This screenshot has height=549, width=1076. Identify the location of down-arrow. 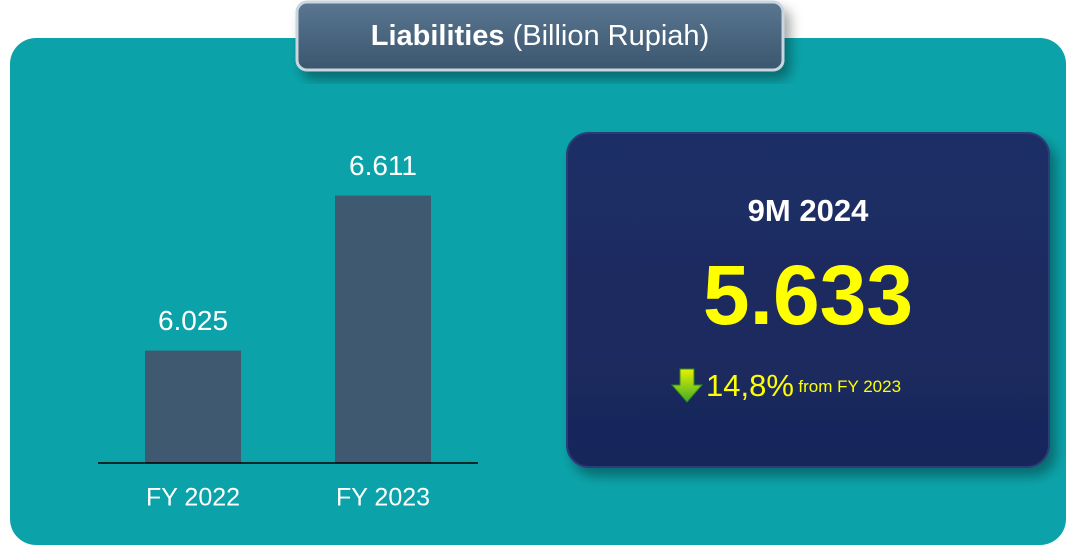
(687, 385).